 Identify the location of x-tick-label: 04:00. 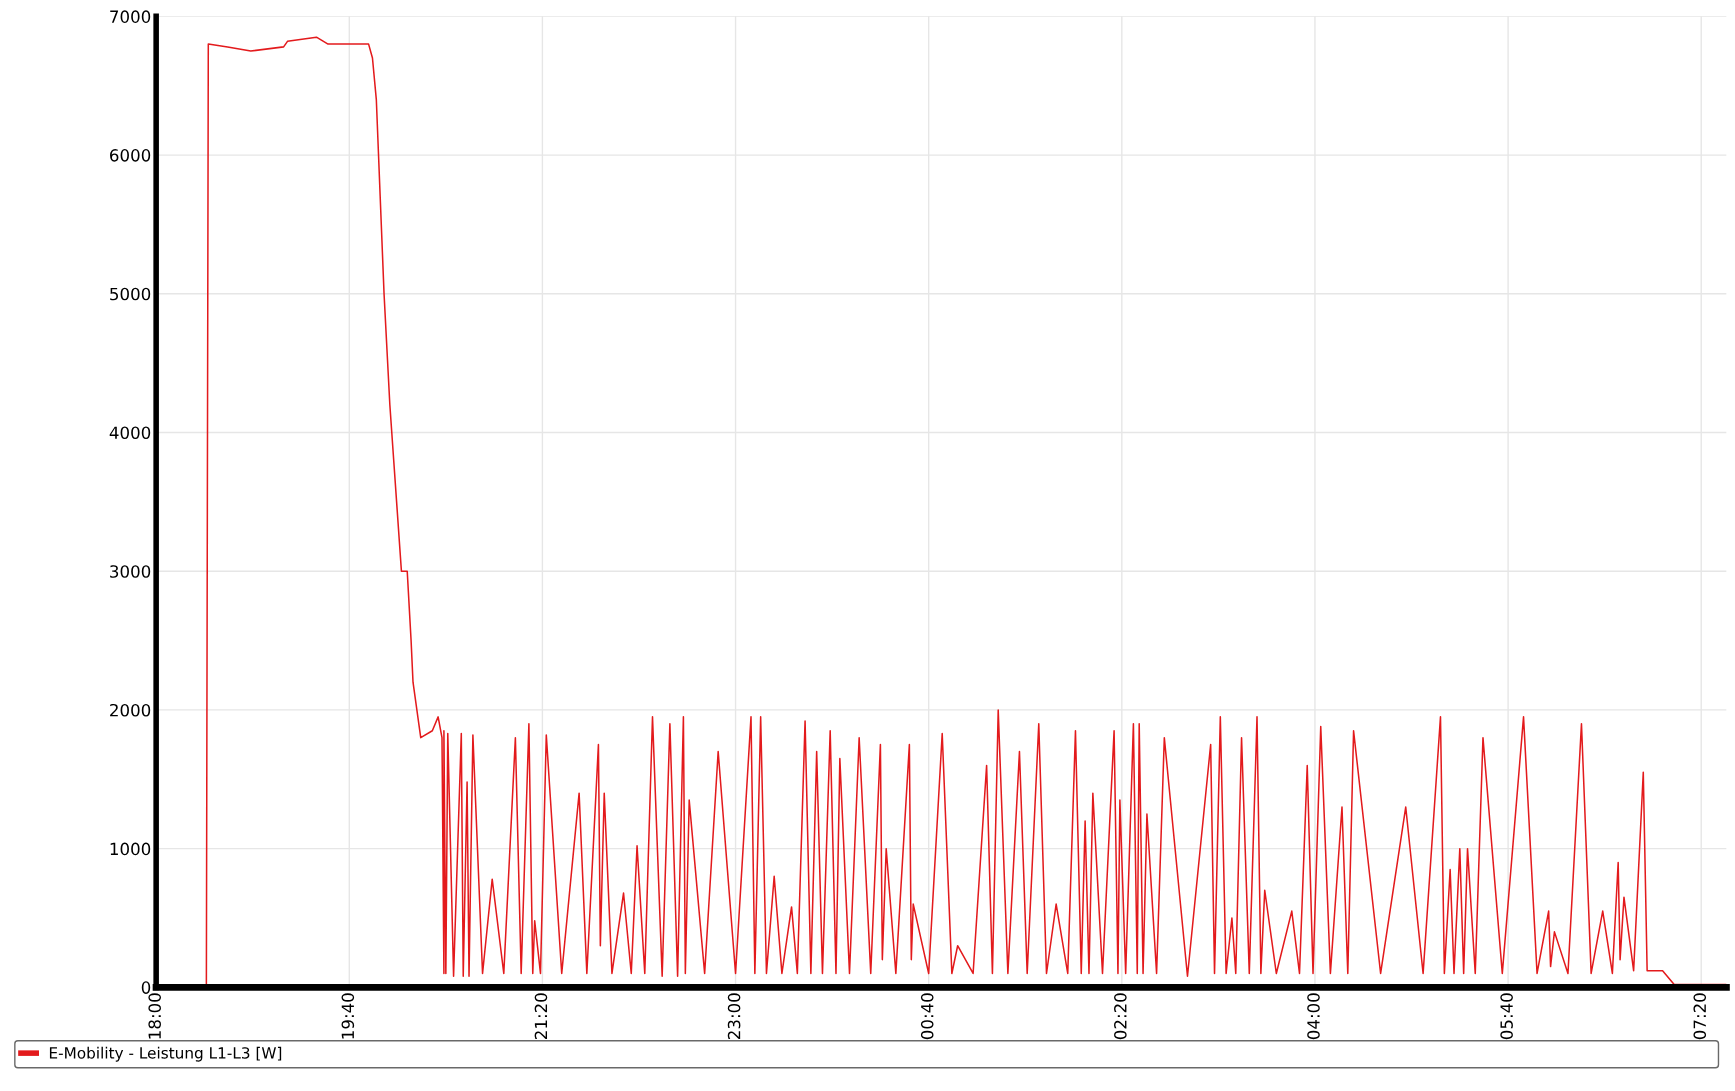
(1313, 1016).